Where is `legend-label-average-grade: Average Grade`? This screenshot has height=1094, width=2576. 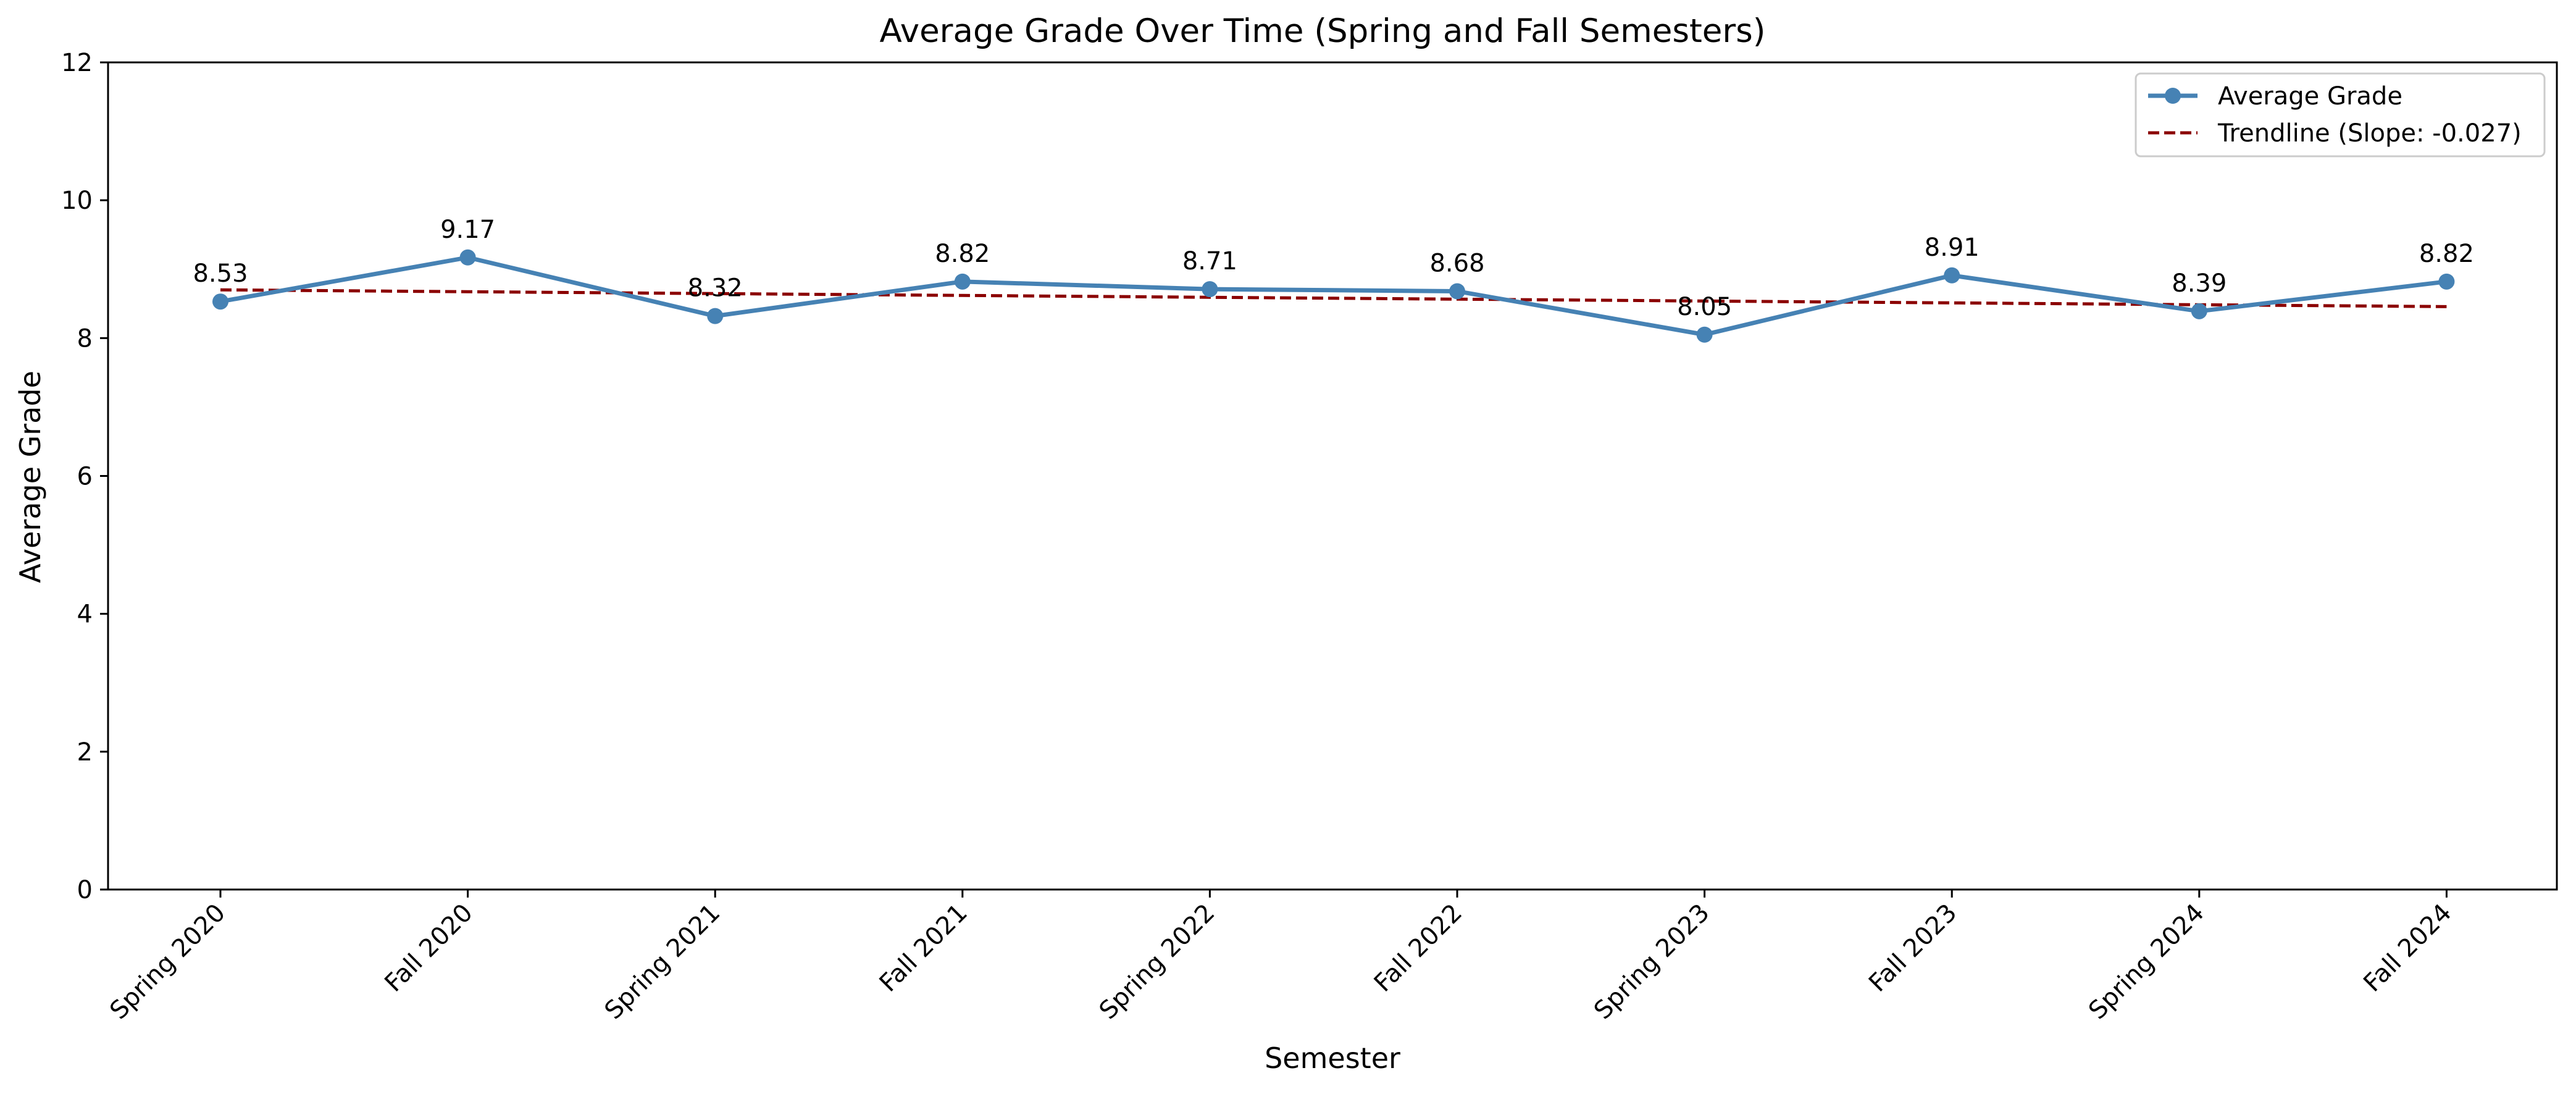
legend-label-average-grade: Average Grade is located at coordinates (2310, 96).